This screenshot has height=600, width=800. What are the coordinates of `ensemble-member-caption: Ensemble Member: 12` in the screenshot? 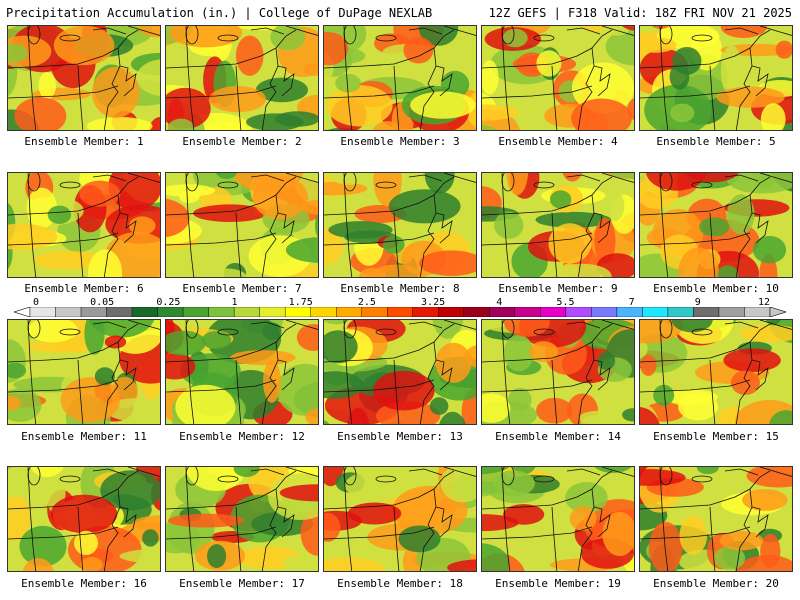 It's located at (242, 436).